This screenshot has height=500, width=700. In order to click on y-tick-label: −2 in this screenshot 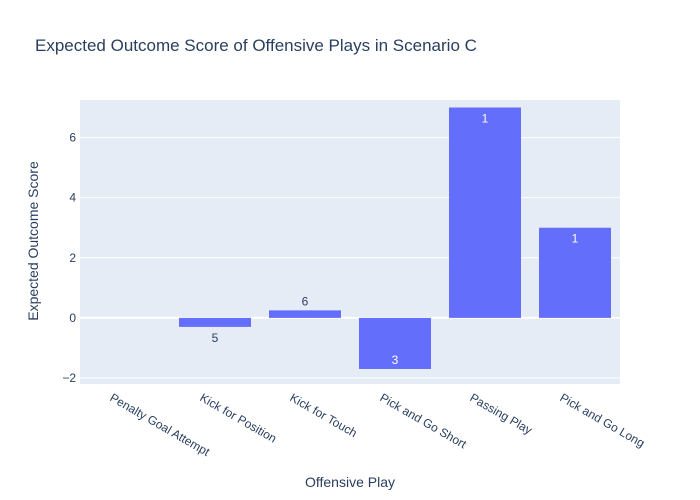, I will do `click(69, 378)`.